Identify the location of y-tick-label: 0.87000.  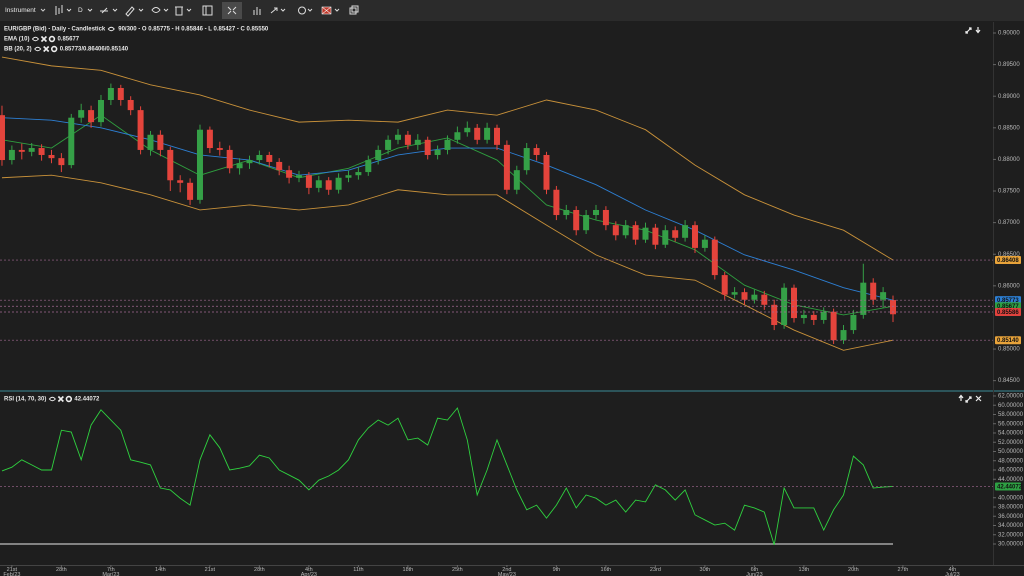
(1009, 223).